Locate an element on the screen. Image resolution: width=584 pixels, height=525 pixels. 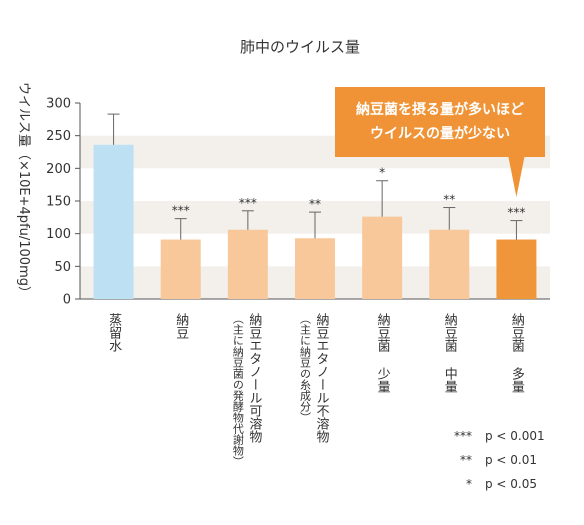
y-axis-label-group: ウイルス量（×10E+4pfu/100mg） is located at coordinates (23, 190).